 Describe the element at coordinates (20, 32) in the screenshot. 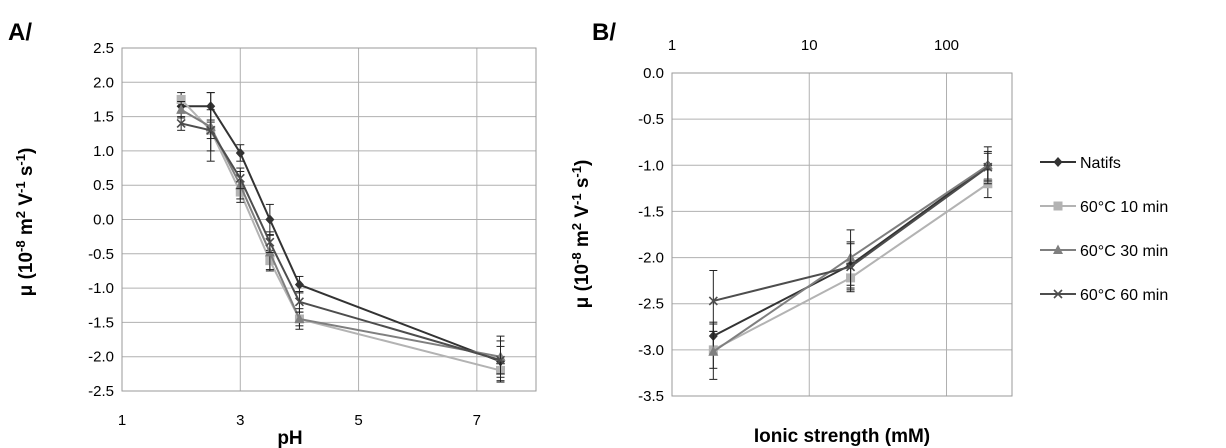

I see `panel-a-label: A/` at that location.